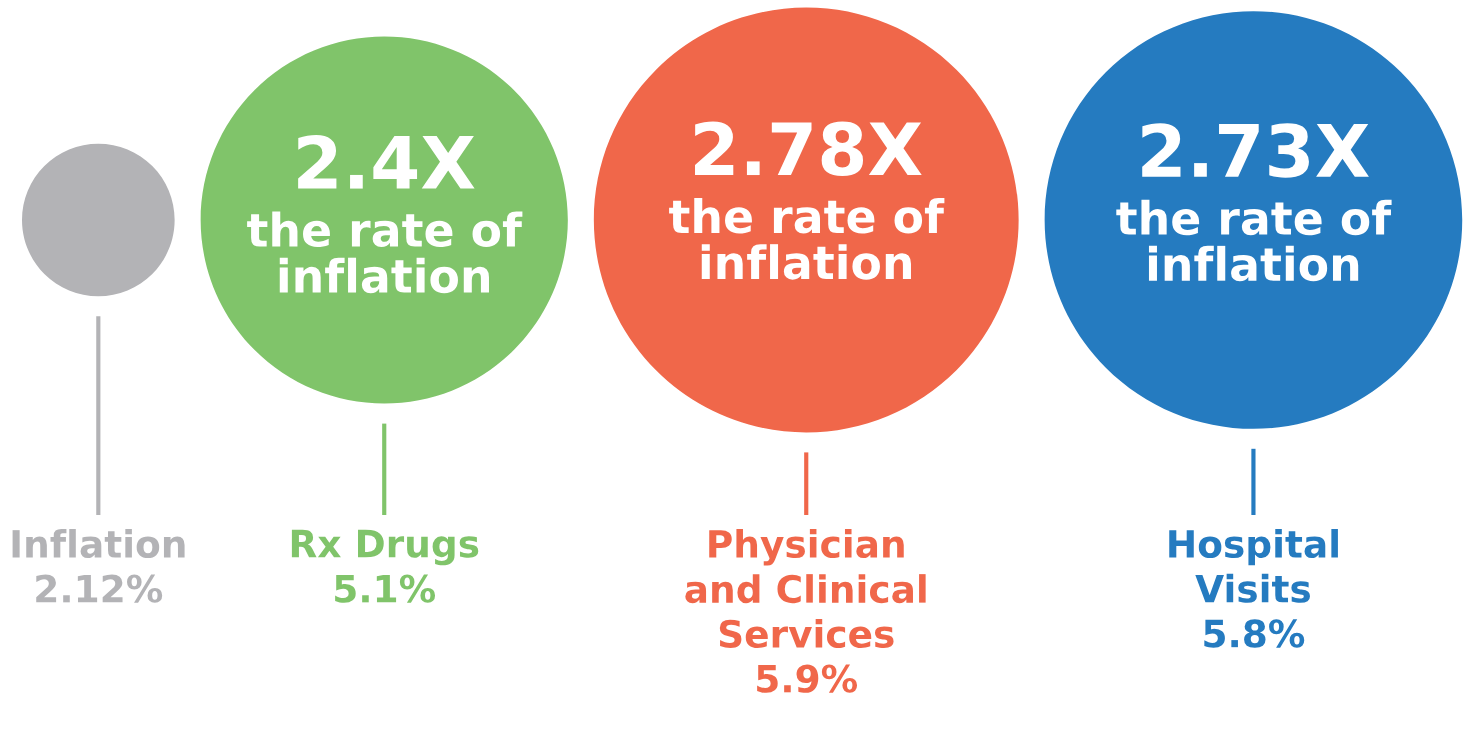 This screenshot has width=1480, height=740. What do you see at coordinates (385, 588) in the screenshot?
I see `data-label: 5.1%` at bounding box center [385, 588].